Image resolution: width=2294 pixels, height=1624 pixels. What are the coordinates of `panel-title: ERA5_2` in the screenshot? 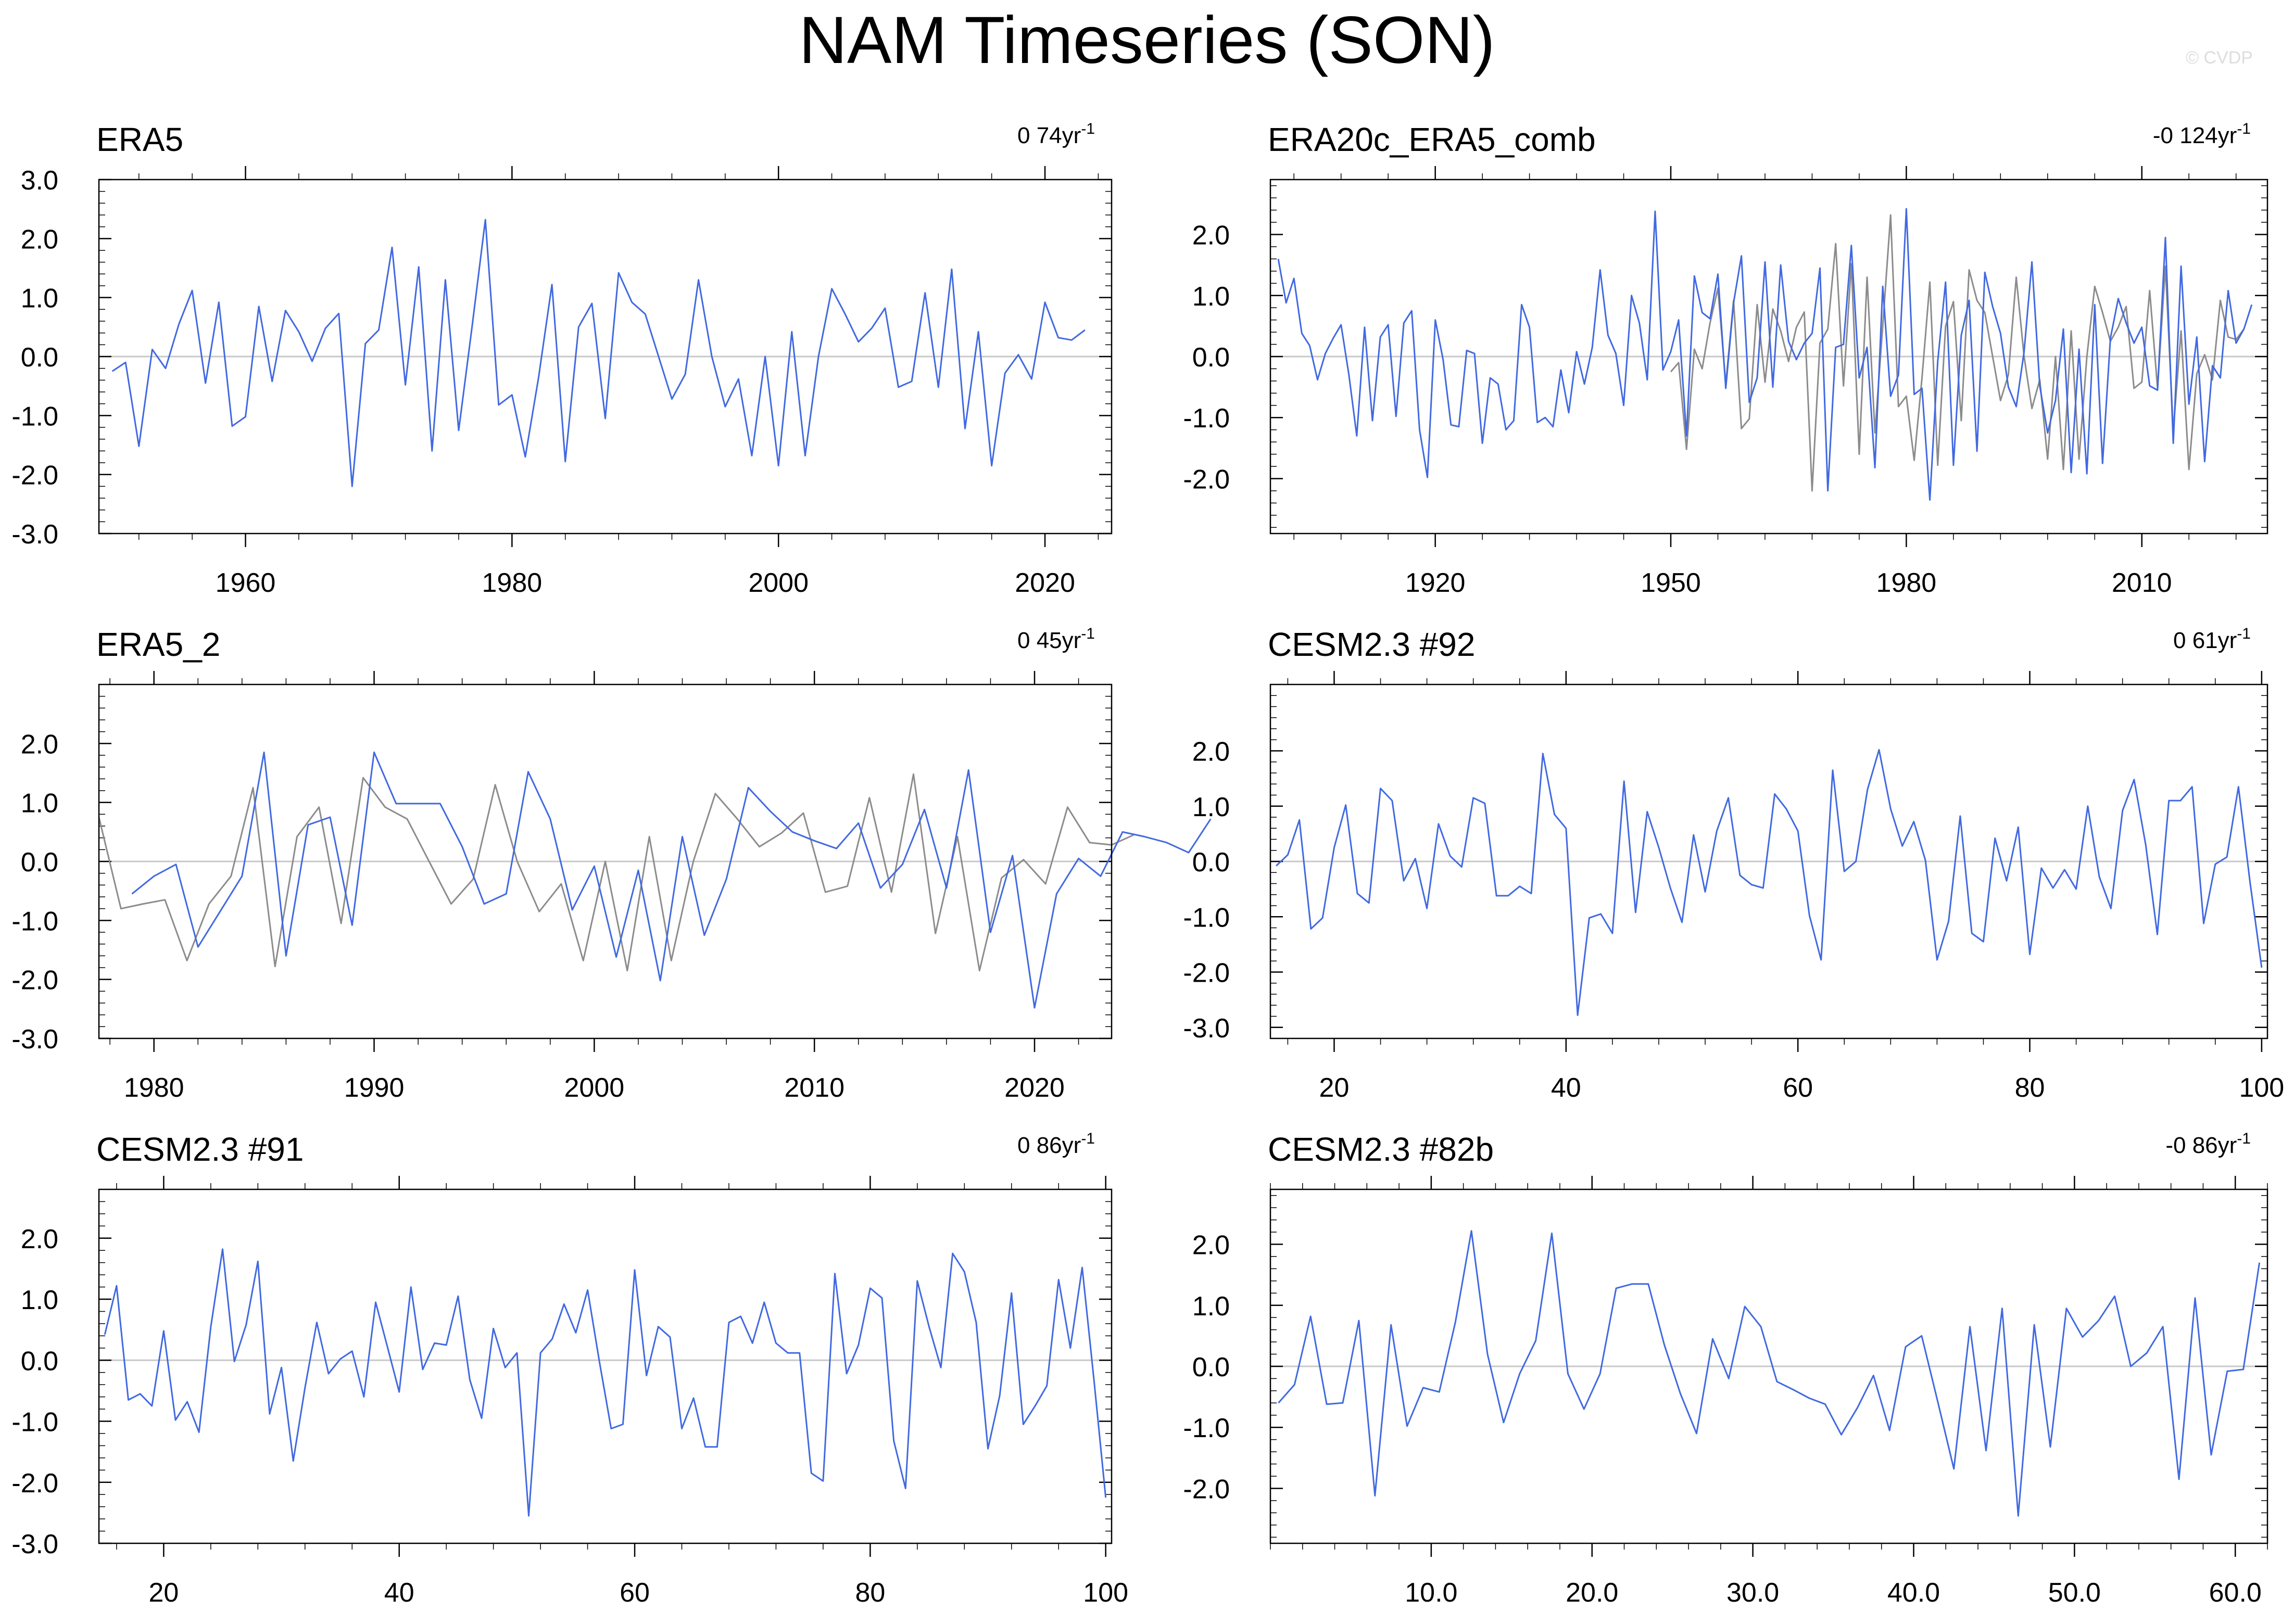 It's located at (158, 645).